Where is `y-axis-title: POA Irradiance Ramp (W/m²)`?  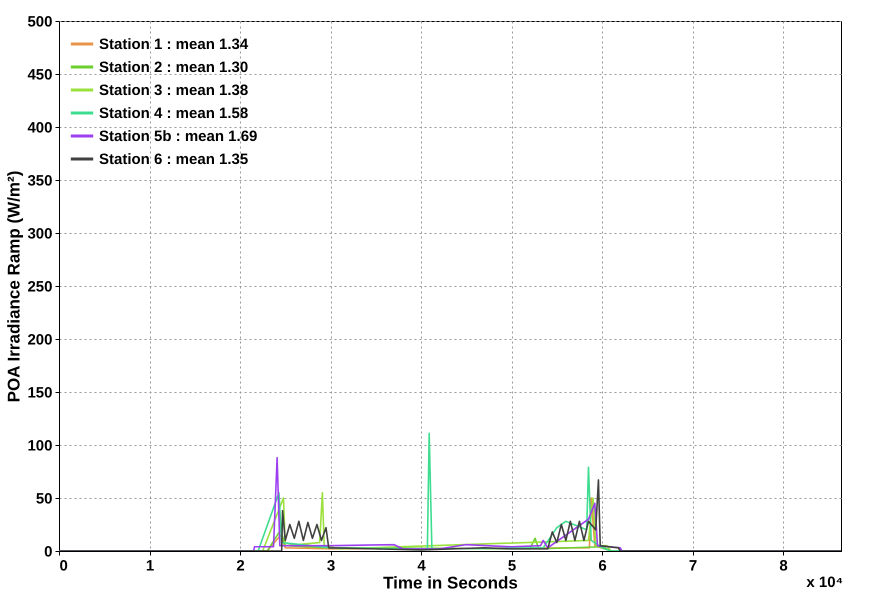
y-axis-title: POA Irradiance Ramp (W/m²) is located at coordinates (14, 286).